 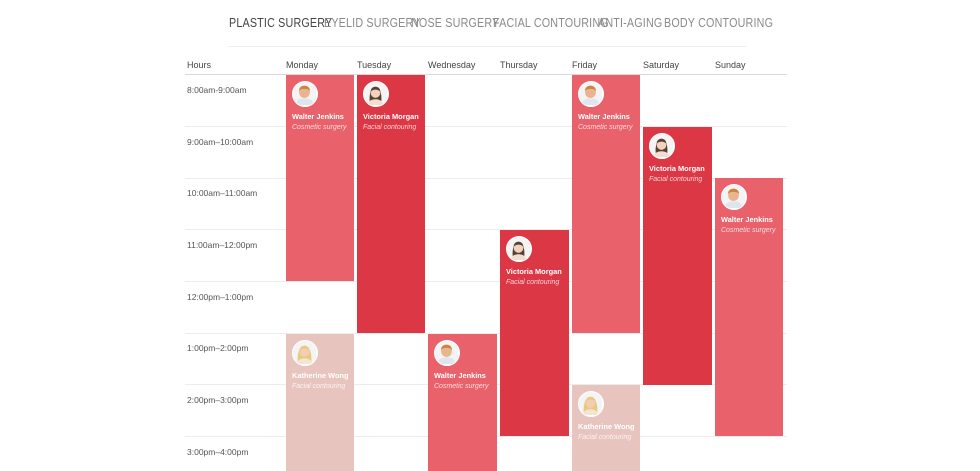 What do you see at coordinates (487, 46) in the screenshot?
I see `tabs-divider` at bounding box center [487, 46].